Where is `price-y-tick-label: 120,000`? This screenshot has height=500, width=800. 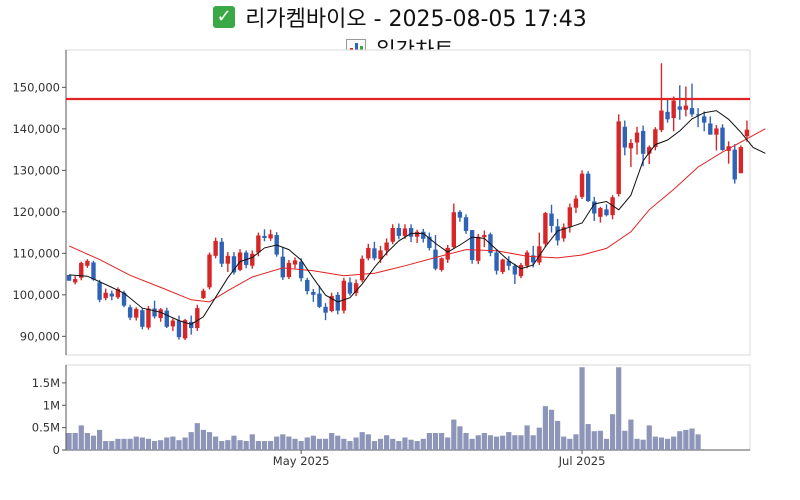 price-y-tick-label: 120,000 is located at coordinates (36, 212).